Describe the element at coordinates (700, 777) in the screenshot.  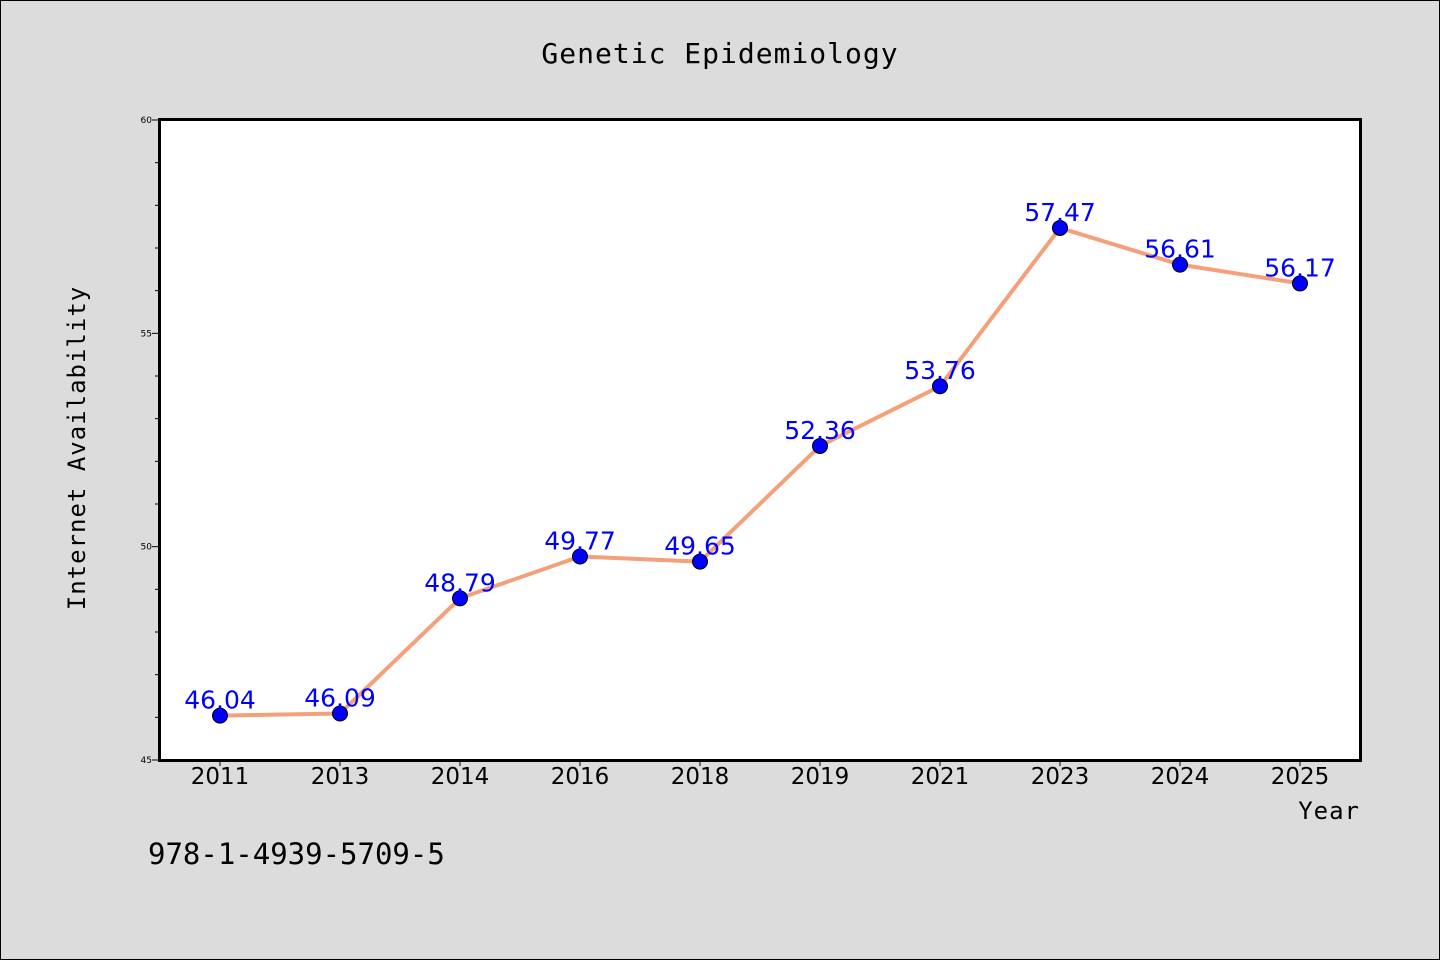
I see `x-tick-label: 2018` at that location.